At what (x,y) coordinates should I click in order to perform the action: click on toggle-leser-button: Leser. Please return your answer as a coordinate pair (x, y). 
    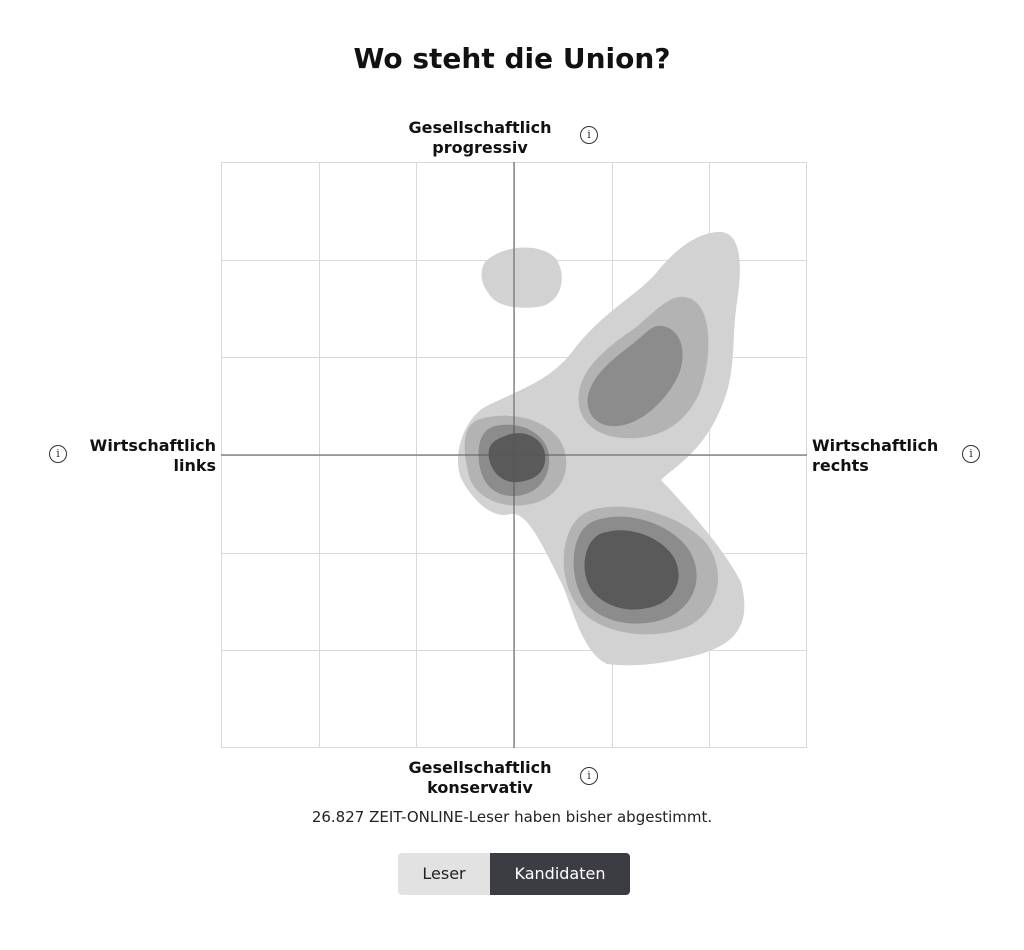
    Looking at the image, I should click on (444, 874).